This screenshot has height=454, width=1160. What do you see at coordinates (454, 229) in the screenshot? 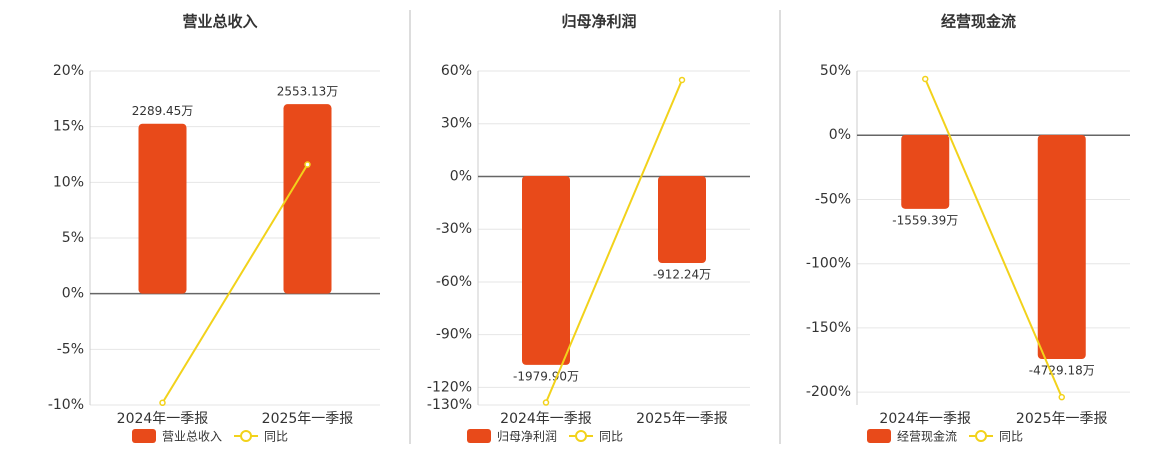
I see `y-tick-label: -30%` at bounding box center [454, 229].